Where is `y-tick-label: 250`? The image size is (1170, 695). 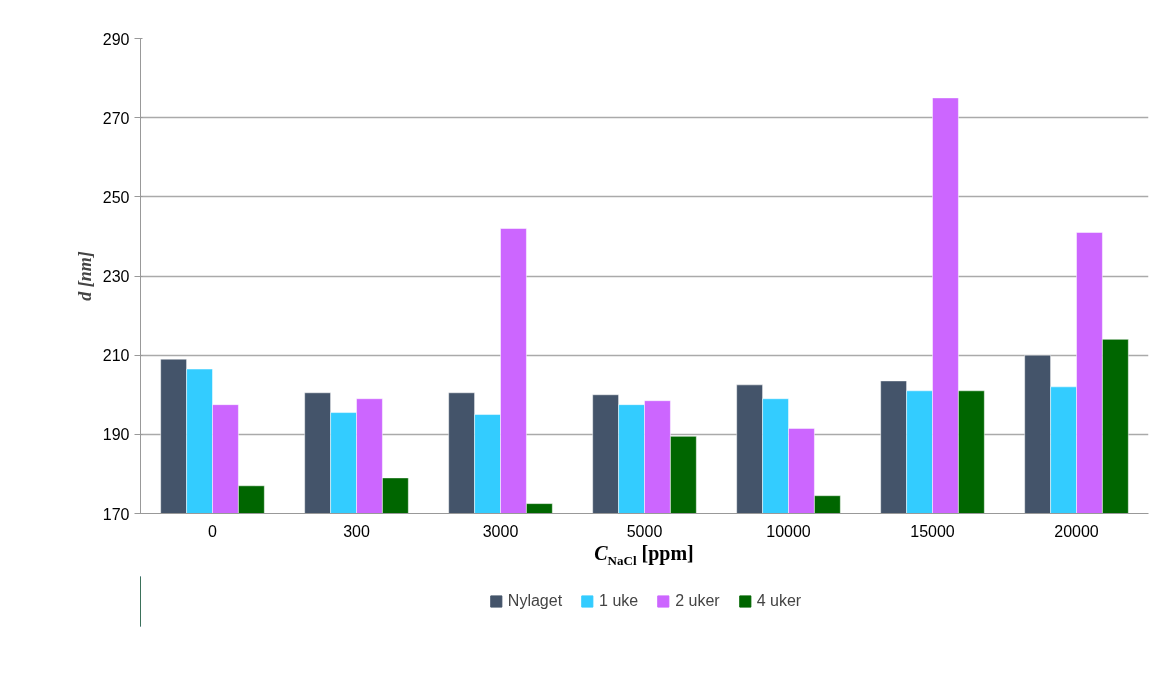
y-tick-label: 250 is located at coordinates (116, 197).